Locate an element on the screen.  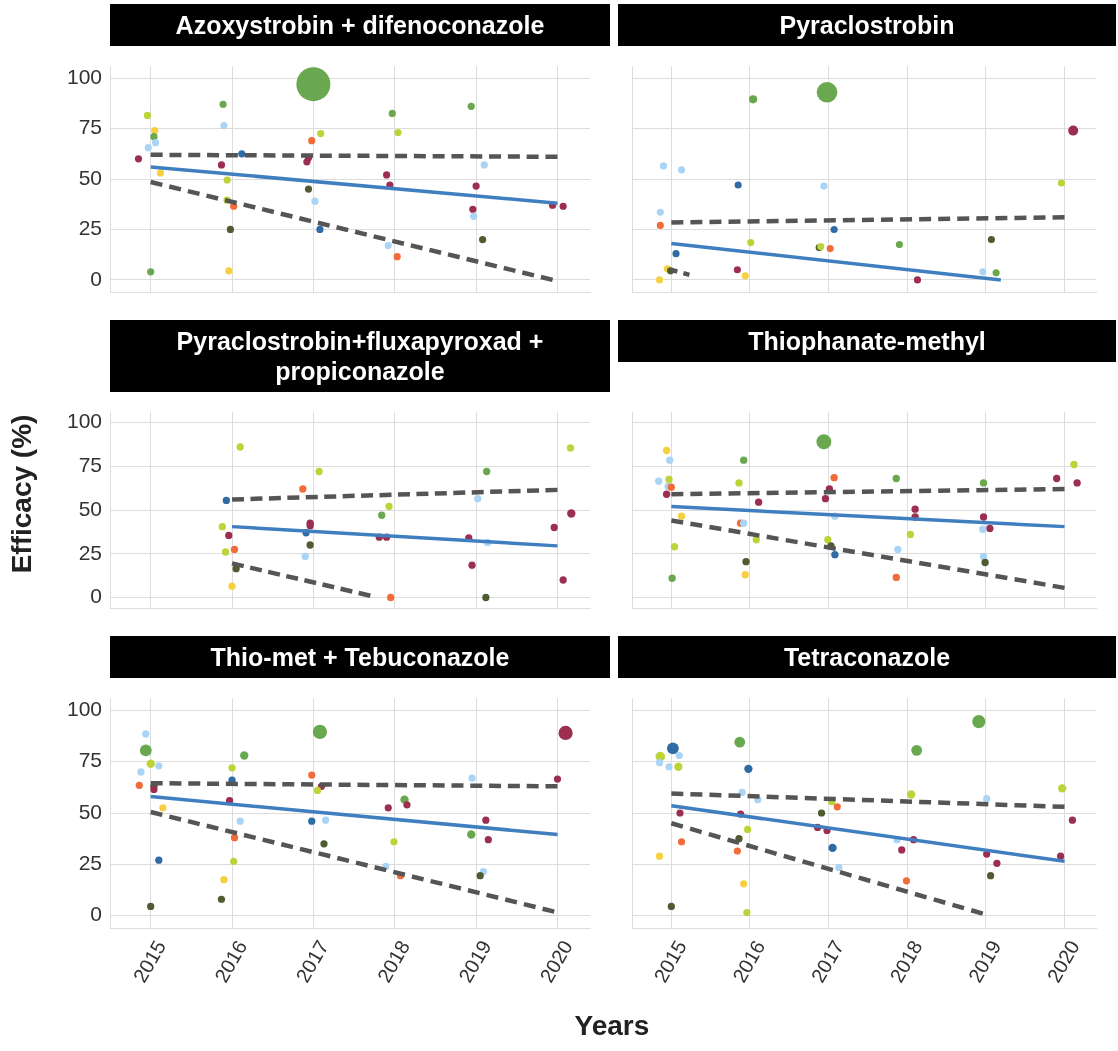
chart-title: Azoxystrobin + difenoconazole is located at coordinates (360, 25).